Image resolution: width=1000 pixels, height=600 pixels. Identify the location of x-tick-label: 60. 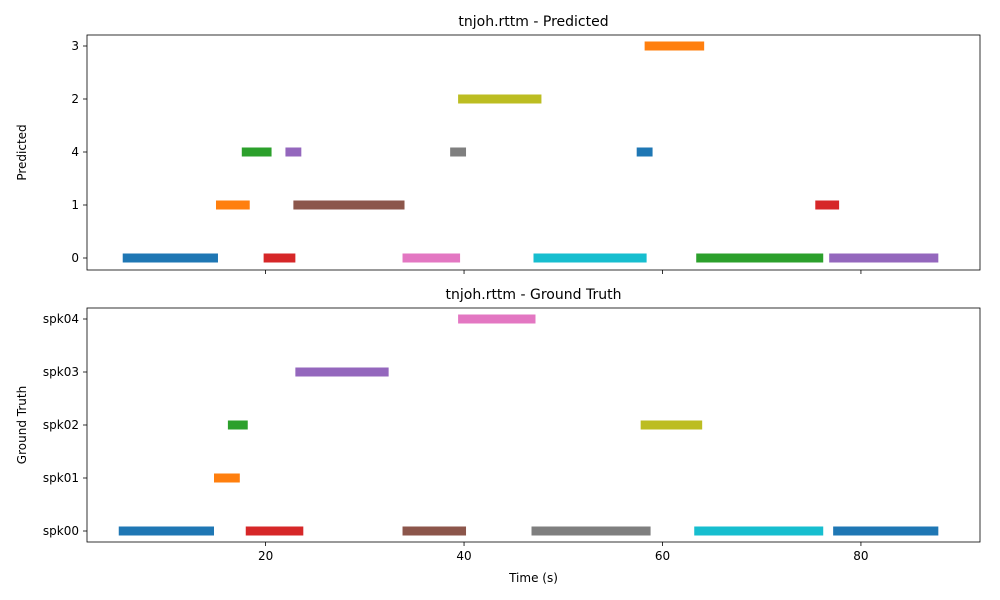
(662, 556).